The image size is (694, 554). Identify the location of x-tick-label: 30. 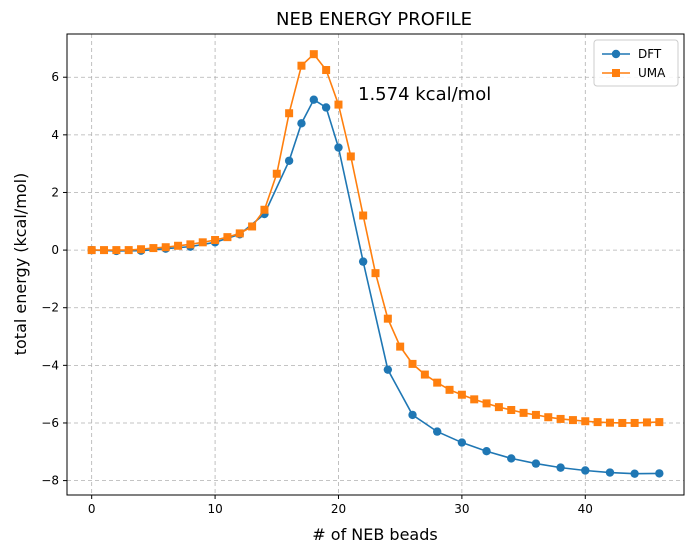
(461, 509).